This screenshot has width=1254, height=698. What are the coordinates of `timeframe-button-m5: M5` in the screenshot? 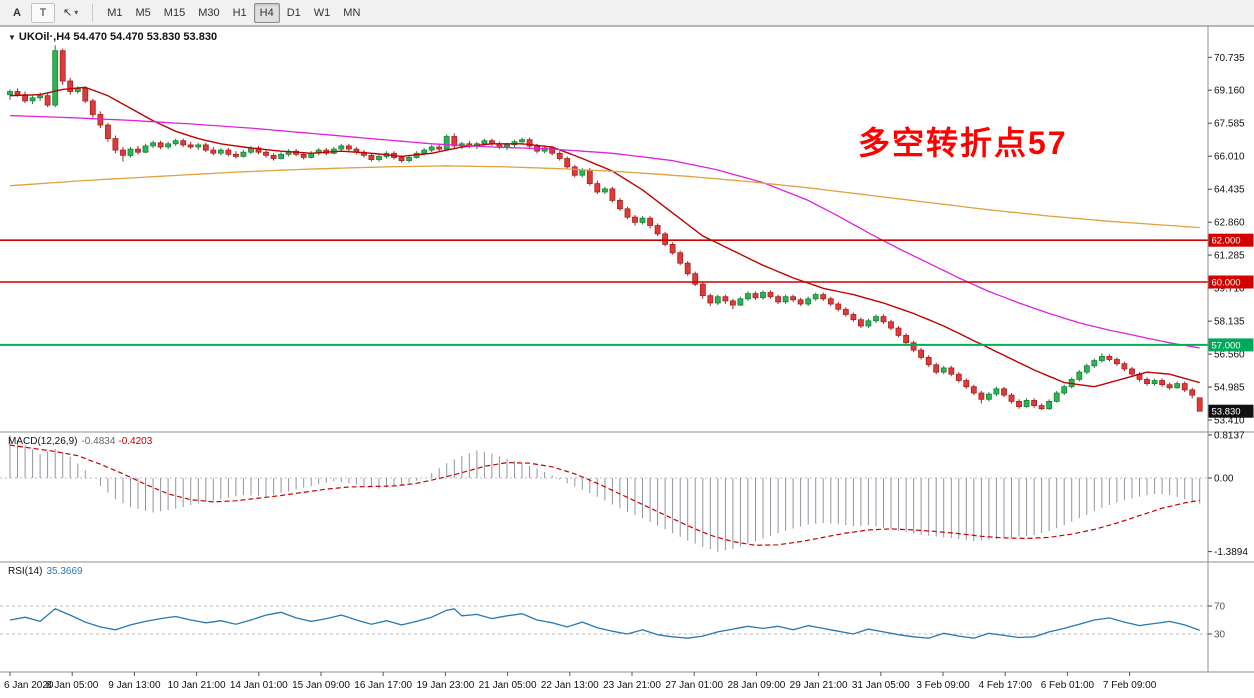 It's located at (143, 12).